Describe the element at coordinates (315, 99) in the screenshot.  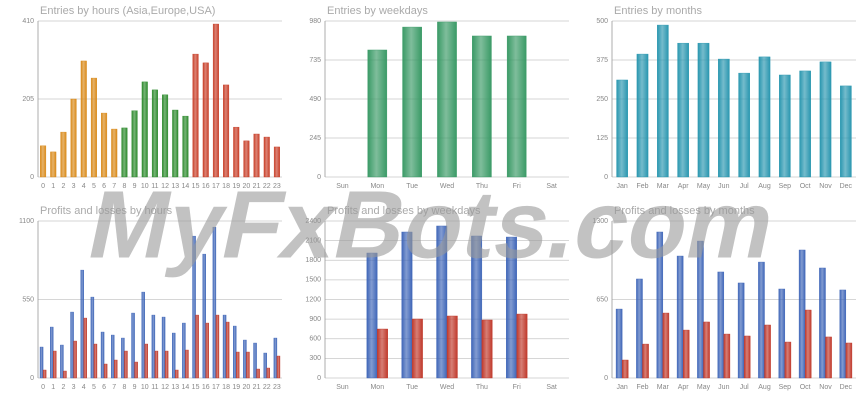
I see `y-tick-label: 490` at that location.